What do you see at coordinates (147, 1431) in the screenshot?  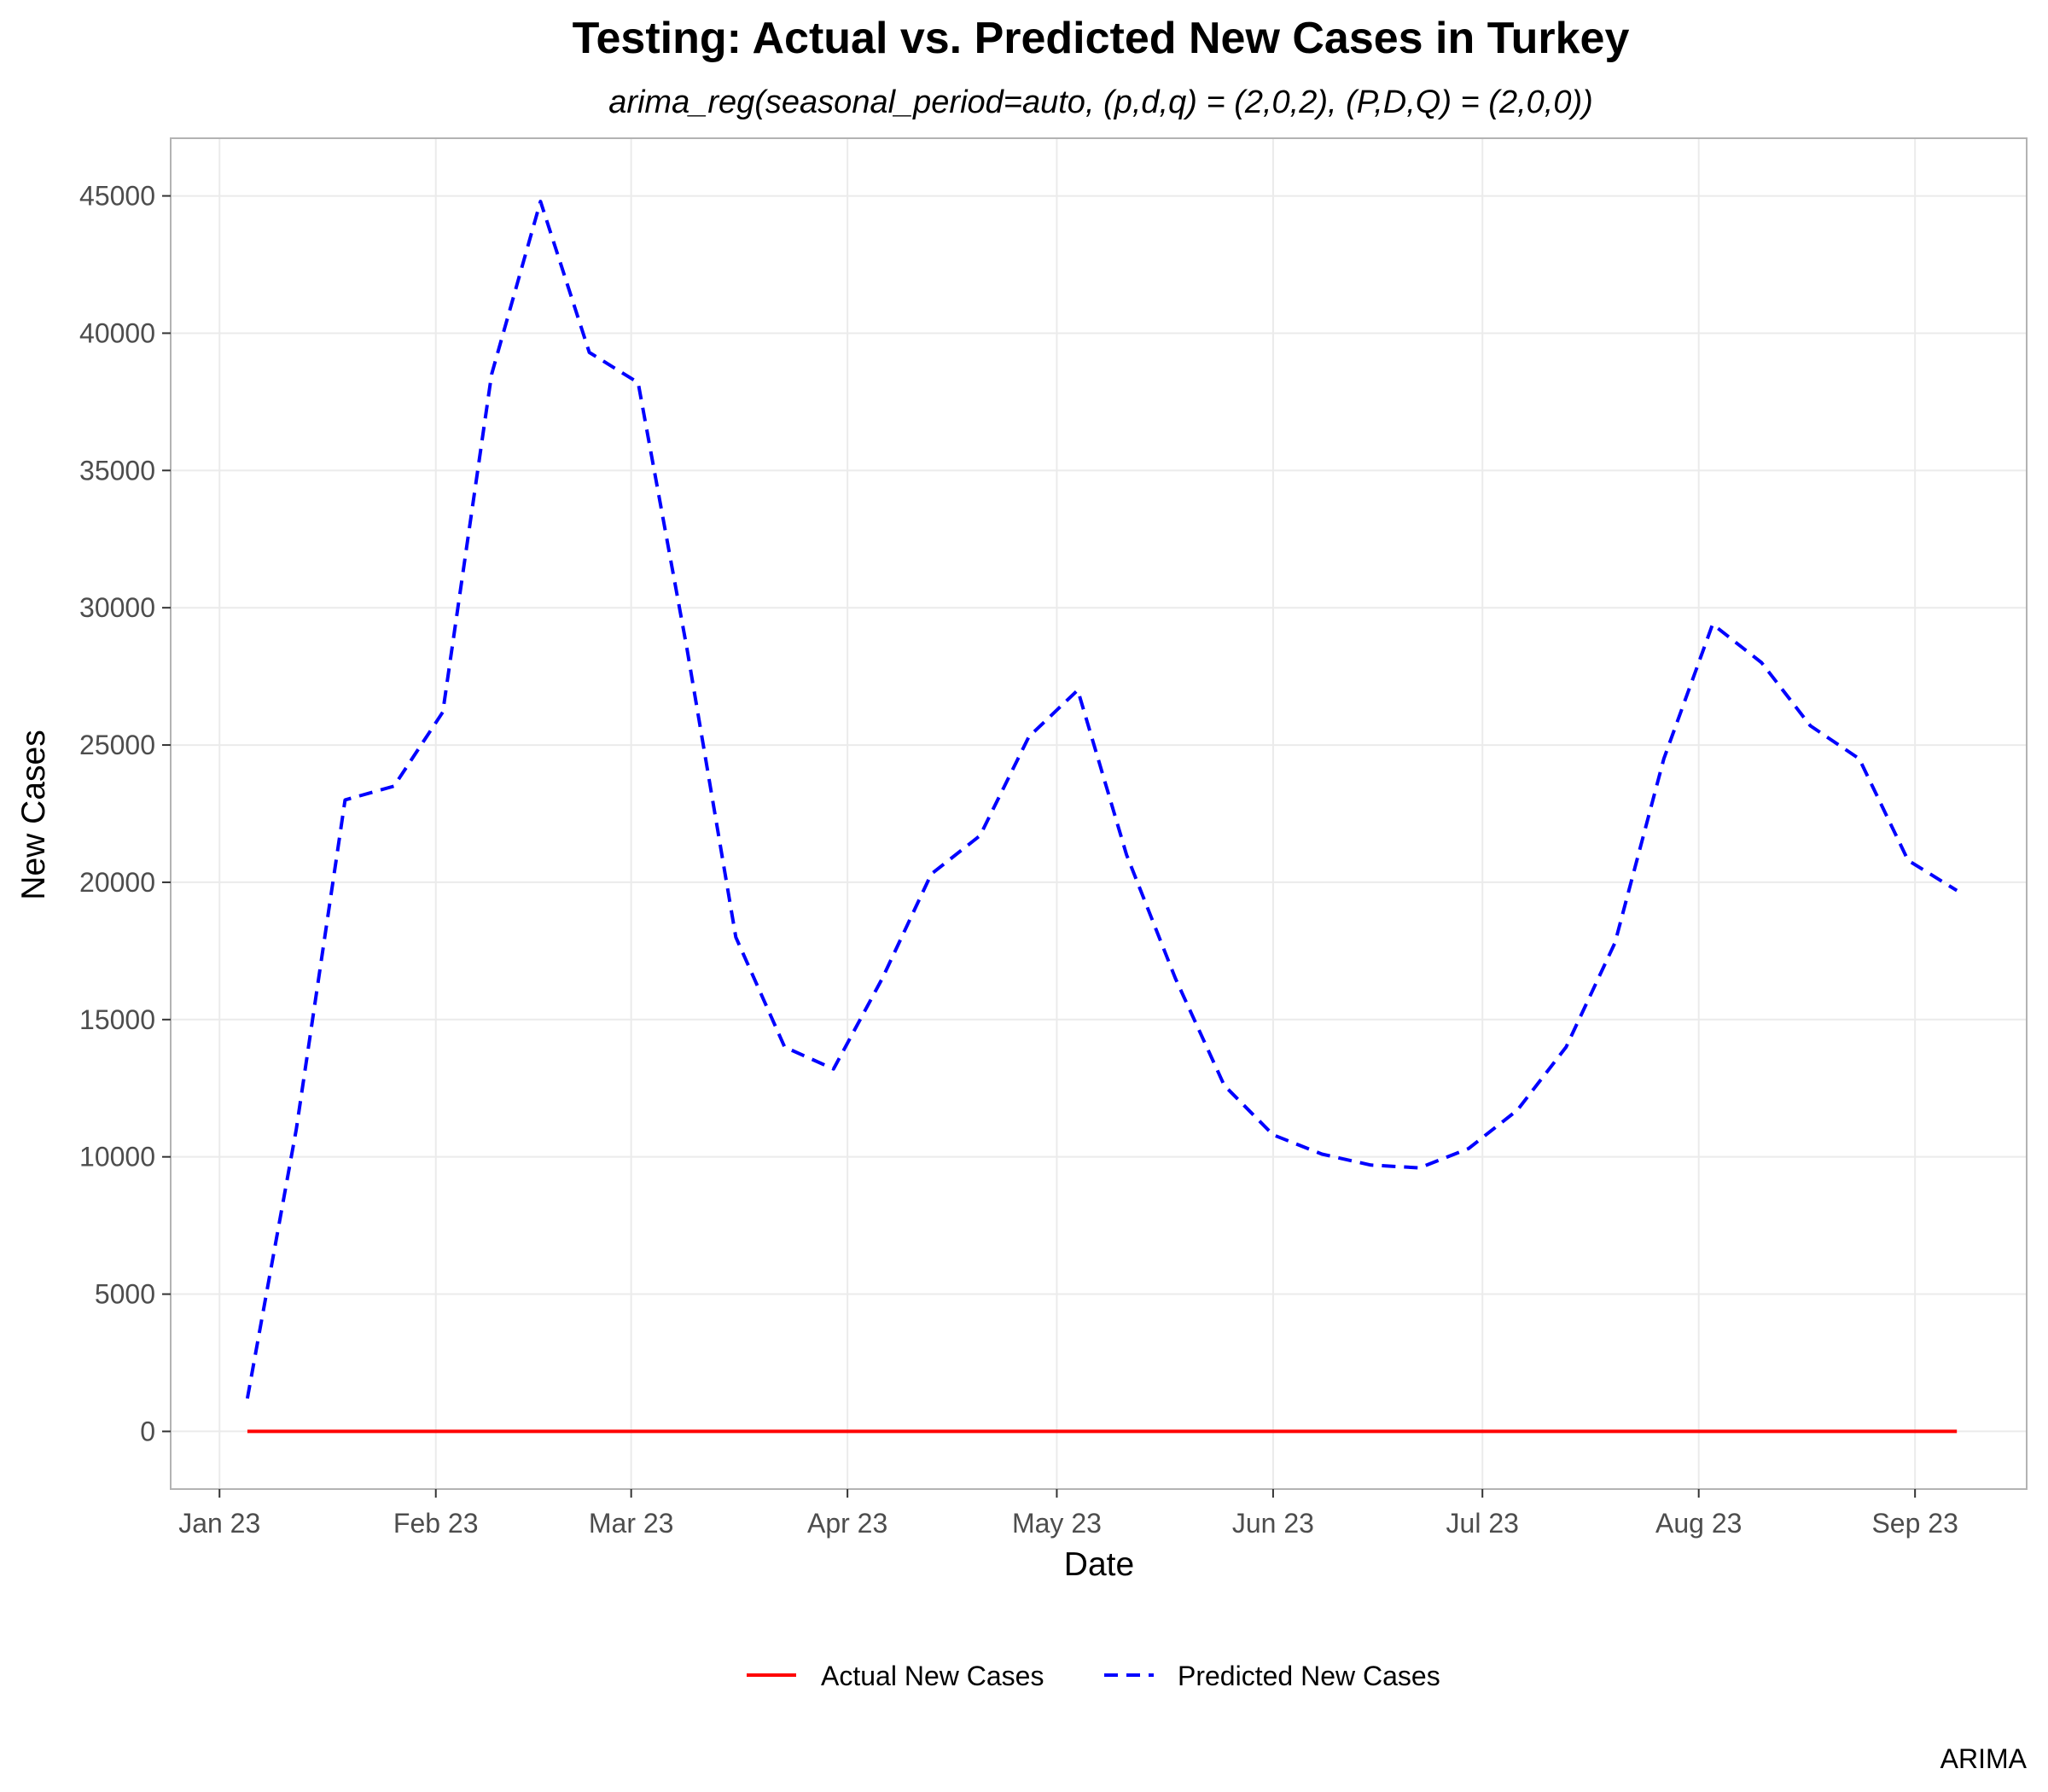 I see `y-tick-label: 0` at bounding box center [147, 1431].